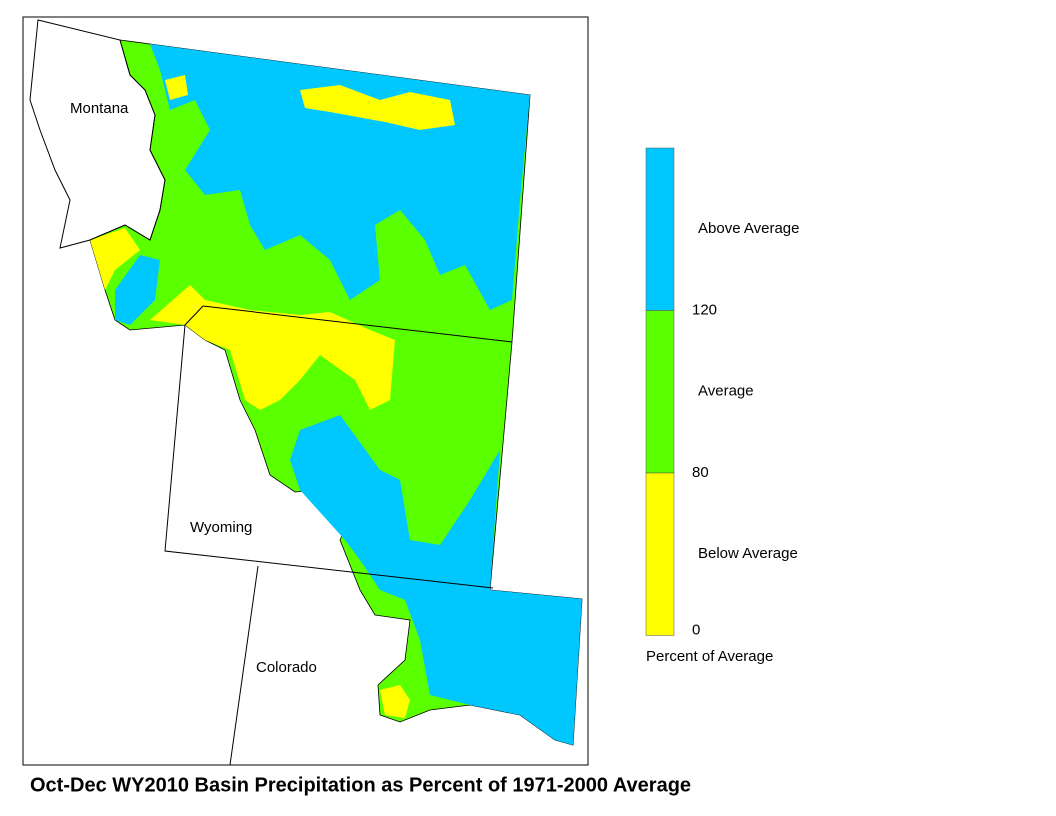  Describe the element at coordinates (704, 309) in the screenshot. I see `legend-break-label: 120` at that location.